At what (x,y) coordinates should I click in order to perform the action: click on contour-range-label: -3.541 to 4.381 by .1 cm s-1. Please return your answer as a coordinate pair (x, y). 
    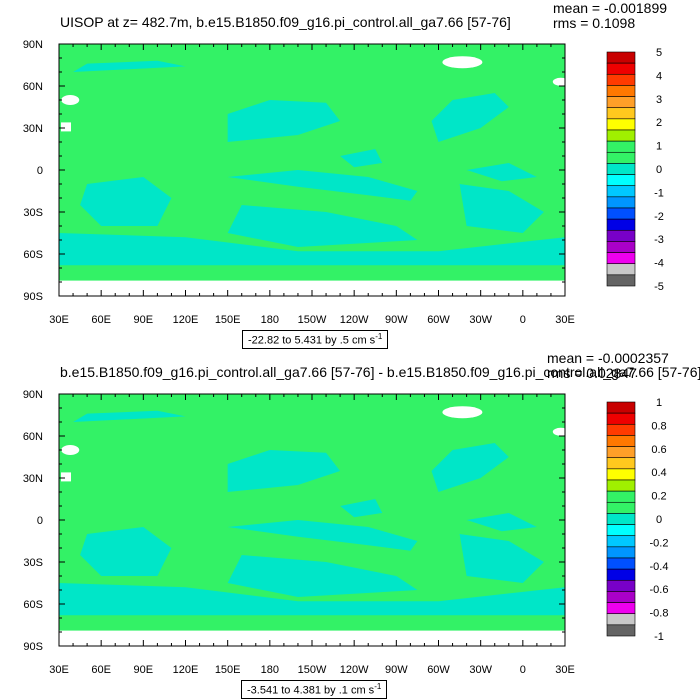
    Looking at the image, I should click on (314, 689).